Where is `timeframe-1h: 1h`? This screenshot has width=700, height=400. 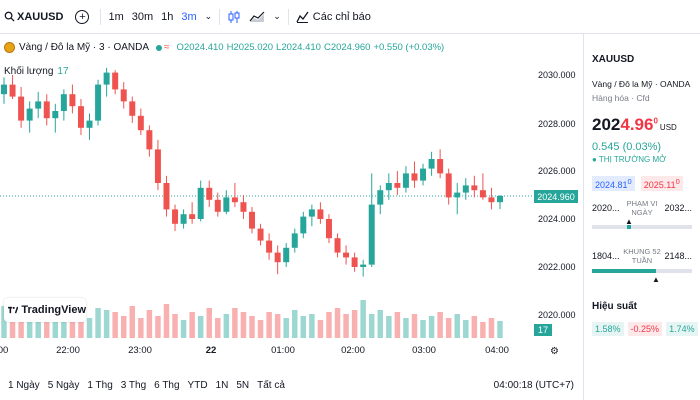 timeframe-1h: 1h is located at coordinates (167, 16).